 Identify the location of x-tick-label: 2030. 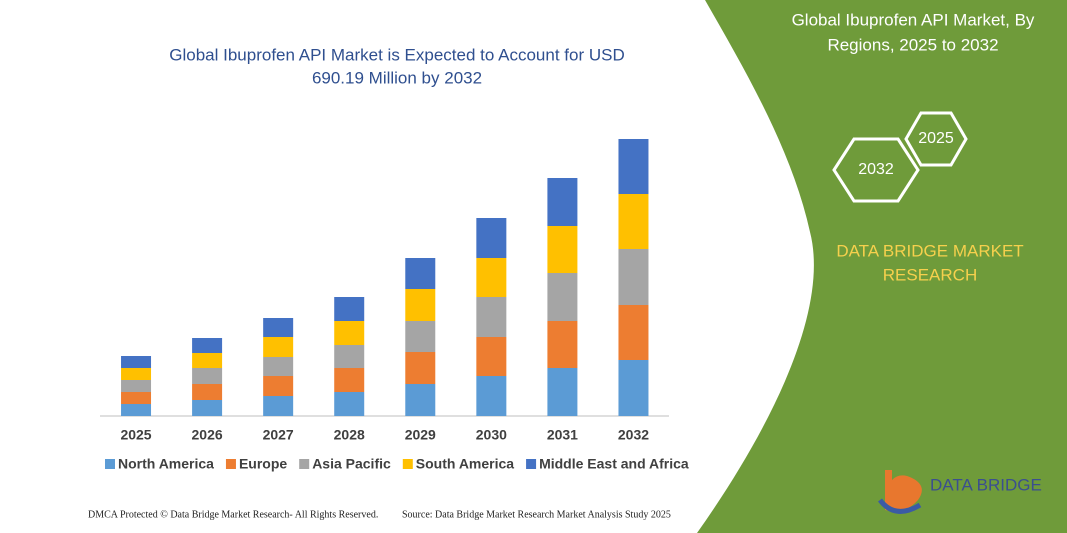
(491, 435).